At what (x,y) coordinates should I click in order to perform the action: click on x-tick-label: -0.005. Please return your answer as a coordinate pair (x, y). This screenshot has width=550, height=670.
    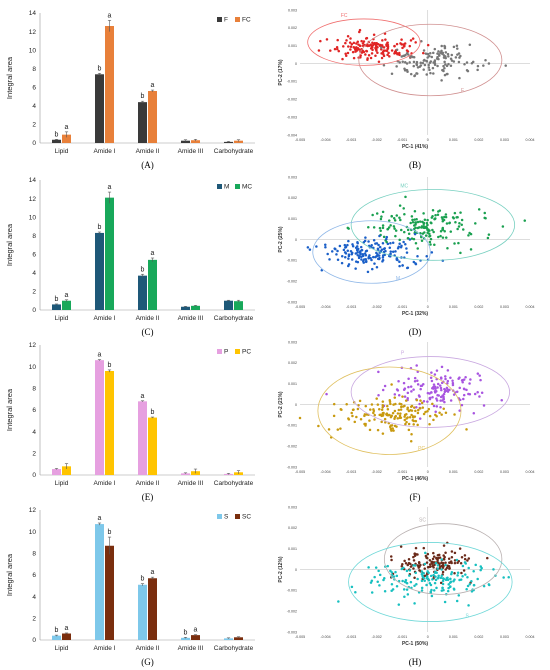
    Looking at the image, I should click on (300, 472).